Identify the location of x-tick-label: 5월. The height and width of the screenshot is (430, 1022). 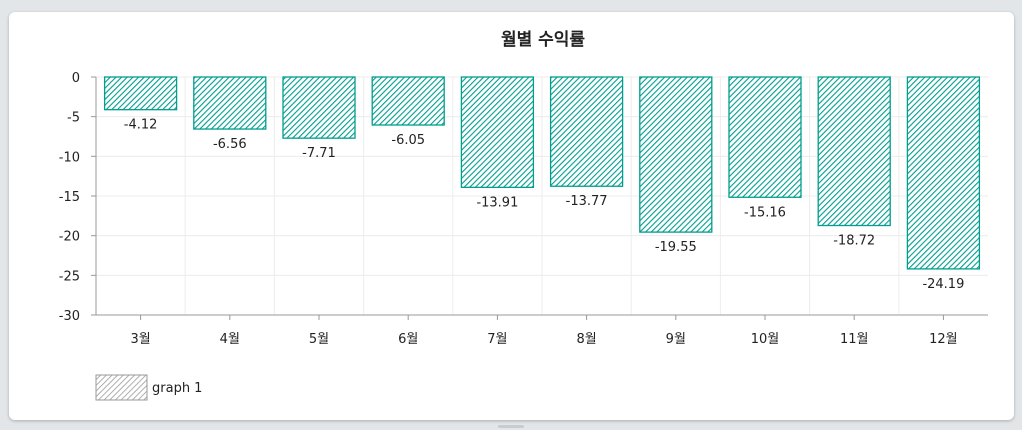
(319, 339).